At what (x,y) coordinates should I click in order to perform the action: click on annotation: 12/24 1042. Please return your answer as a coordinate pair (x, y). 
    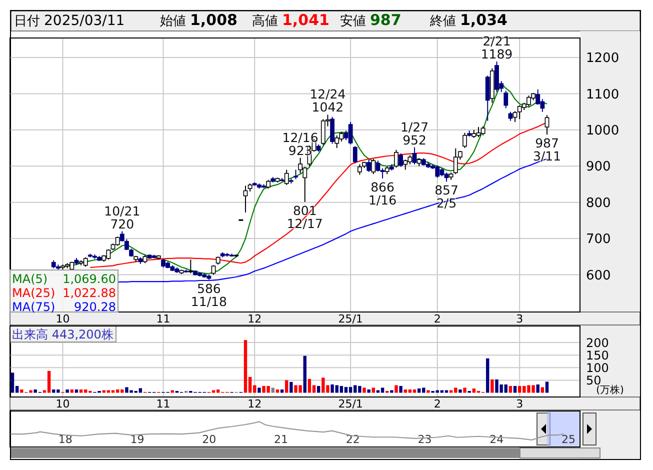
    Looking at the image, I should click on (328, 100).